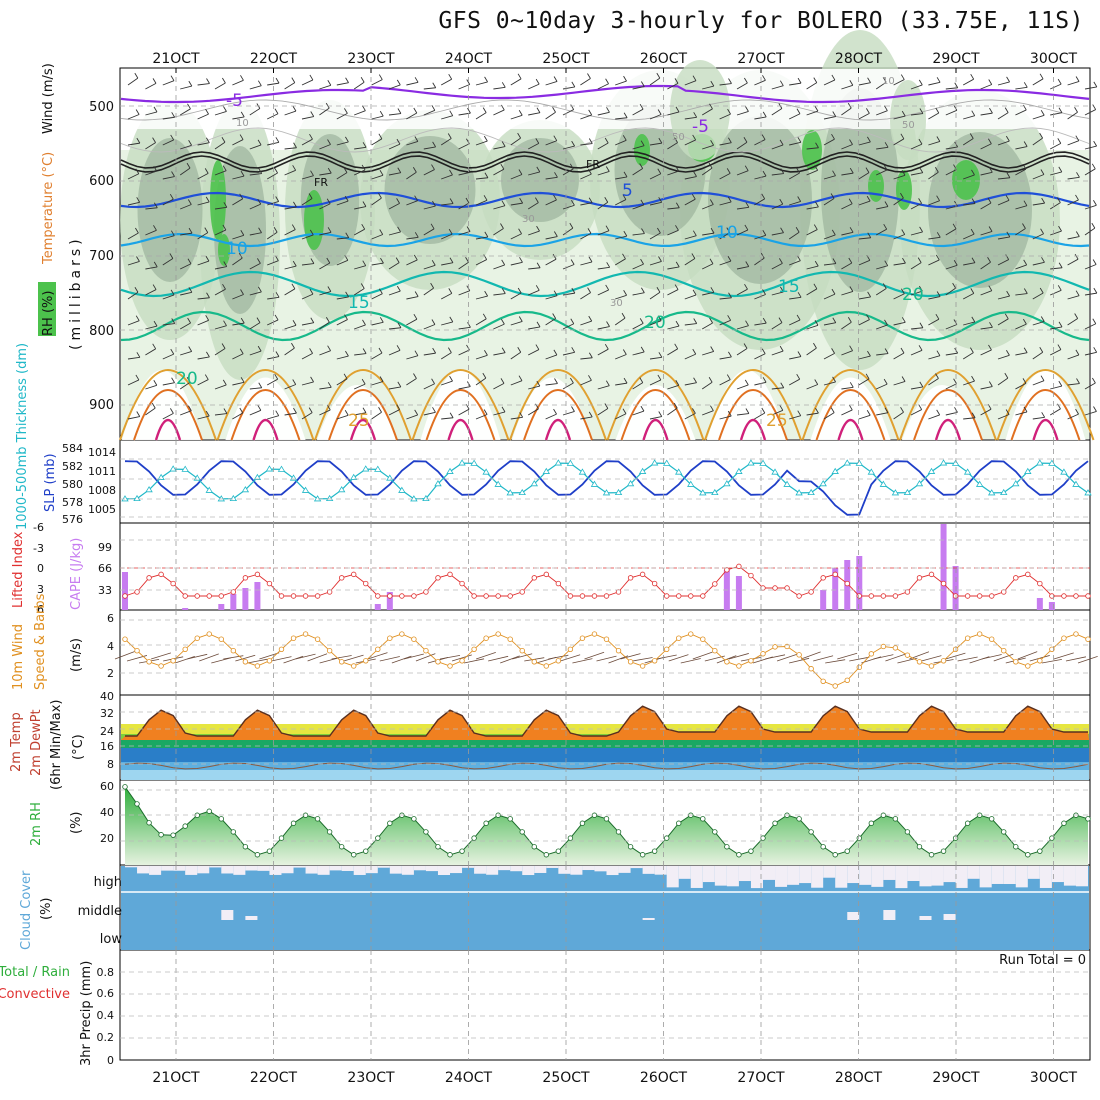 The width and height of the screenshot is (1100, 1100). What do you see at coordinates (528, 219) in the screenshot?
I see `contour-label: 30` at bounding box center [528, 219].